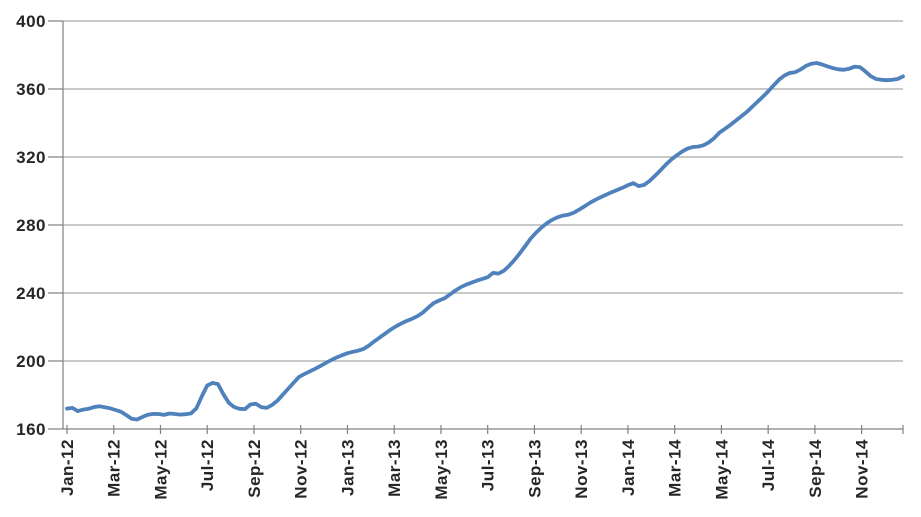 Image resolution: width=921 pixels, height=517 pixels. I want to click on y-axis-label: 240, so click(31, 293).